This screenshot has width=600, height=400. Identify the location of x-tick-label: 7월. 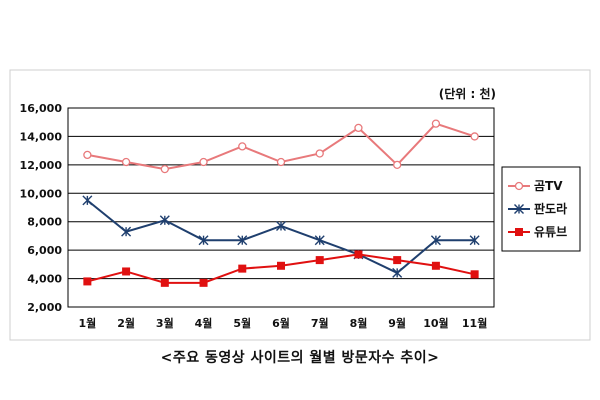
(320, 323).